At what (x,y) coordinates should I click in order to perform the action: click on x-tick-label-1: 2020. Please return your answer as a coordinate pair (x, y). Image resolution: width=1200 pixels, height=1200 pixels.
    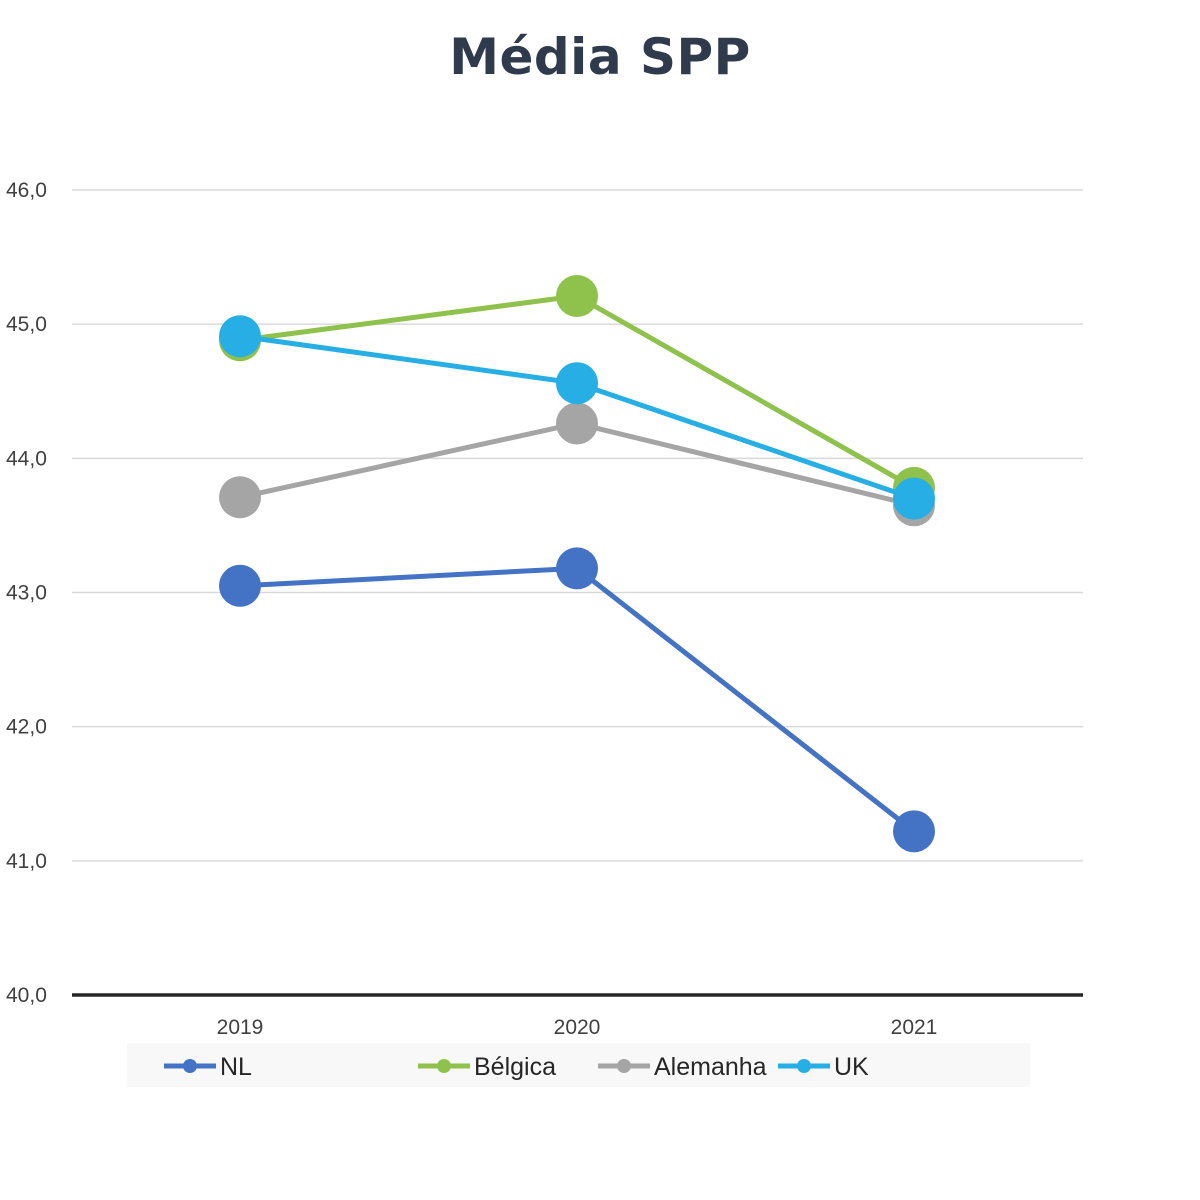
    Looking at the image, I should click on (577, 1027).